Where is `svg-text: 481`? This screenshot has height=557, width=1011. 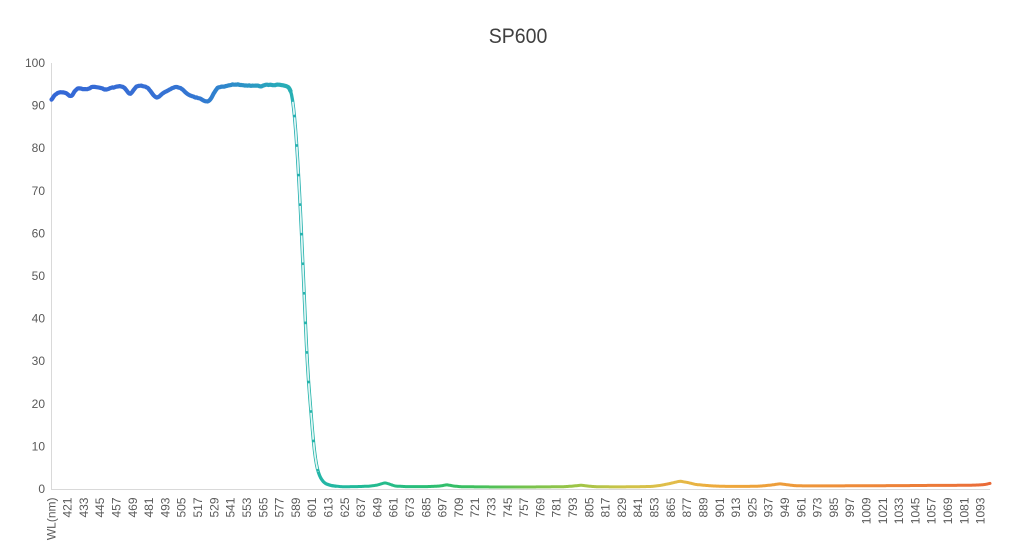
svg-text: 481 is located at coordinates (149, 507).